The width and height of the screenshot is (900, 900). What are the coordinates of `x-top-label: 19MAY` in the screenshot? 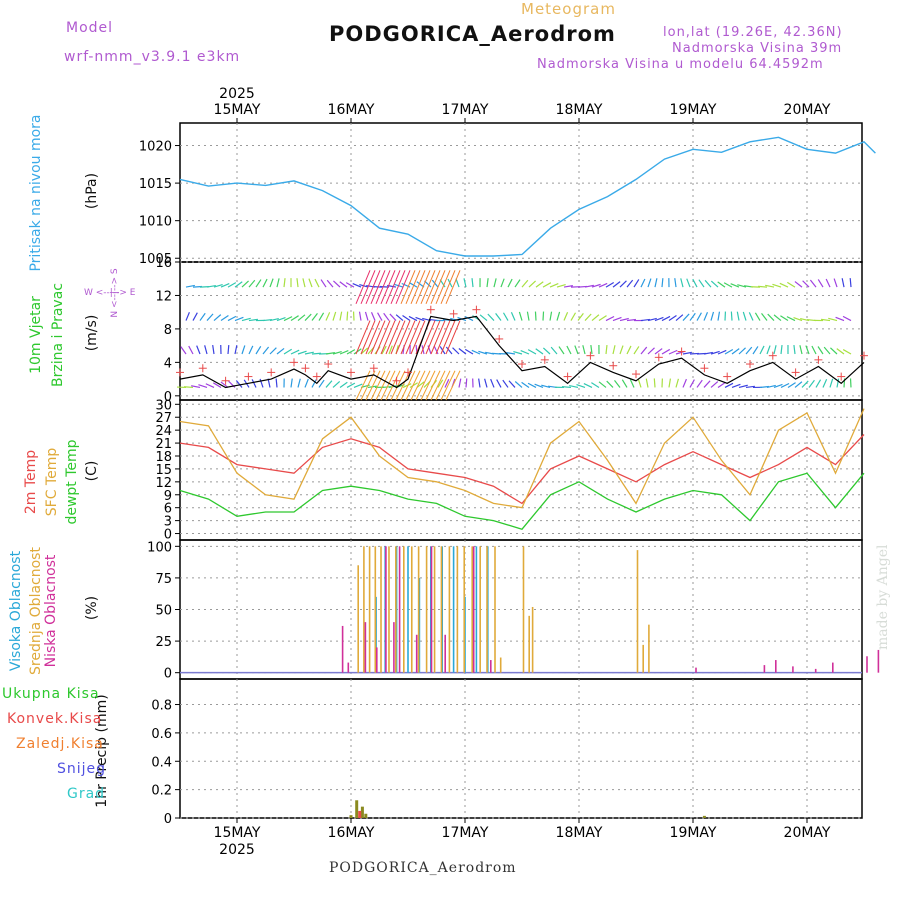 It's located at (693, 110).